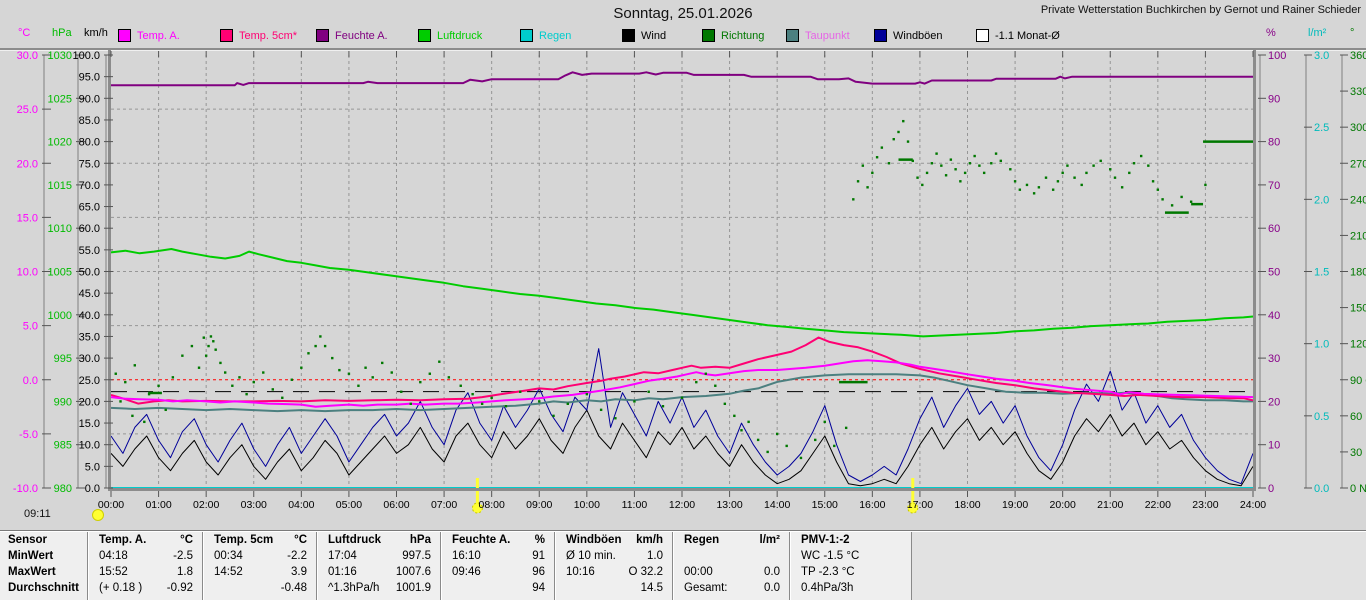 This screenshot has width=1366, height=600. Describe the element at coordinates (466, 572) in the screenshot. I see `table-cell-time: 09:46` at that location.